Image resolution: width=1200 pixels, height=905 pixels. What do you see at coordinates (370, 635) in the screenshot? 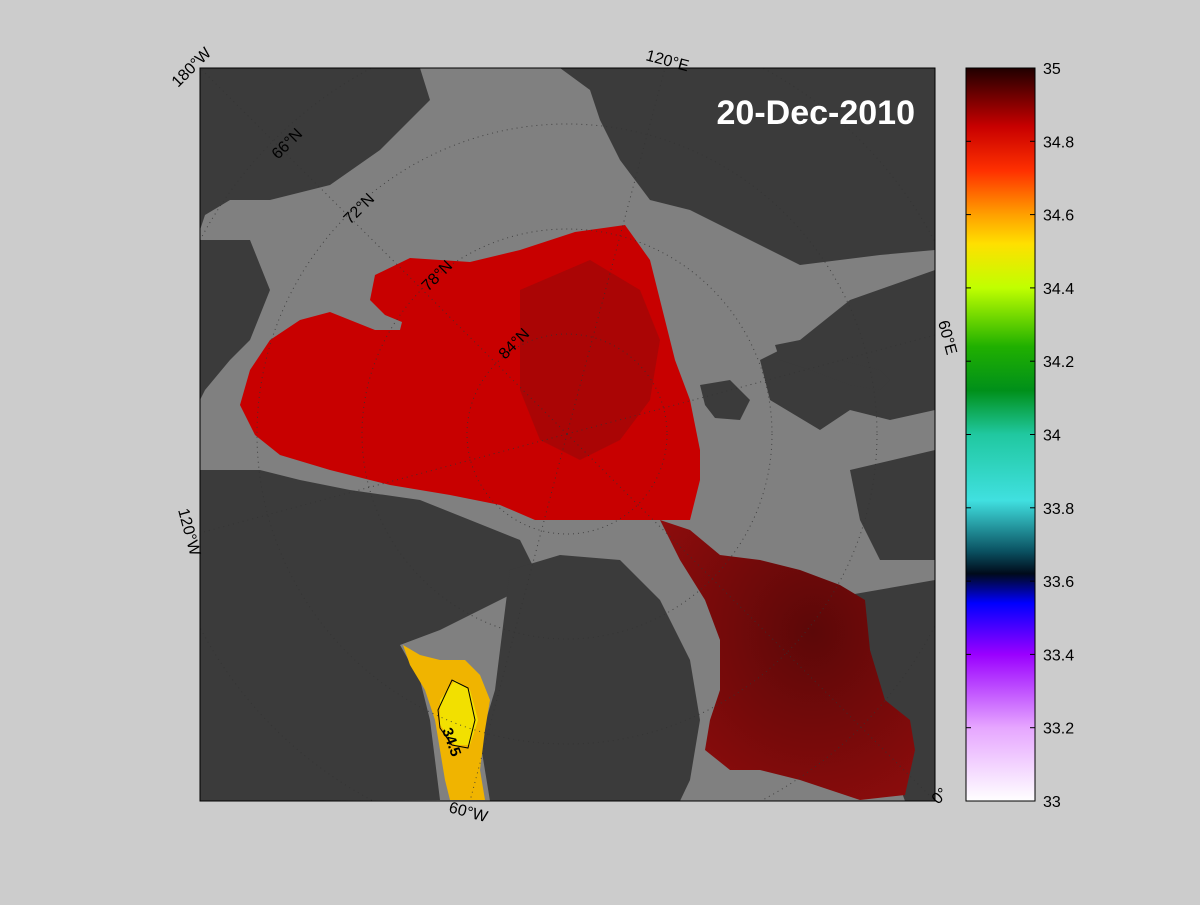
I see `land-canada-archipelago` at bounding box center [370, 635].